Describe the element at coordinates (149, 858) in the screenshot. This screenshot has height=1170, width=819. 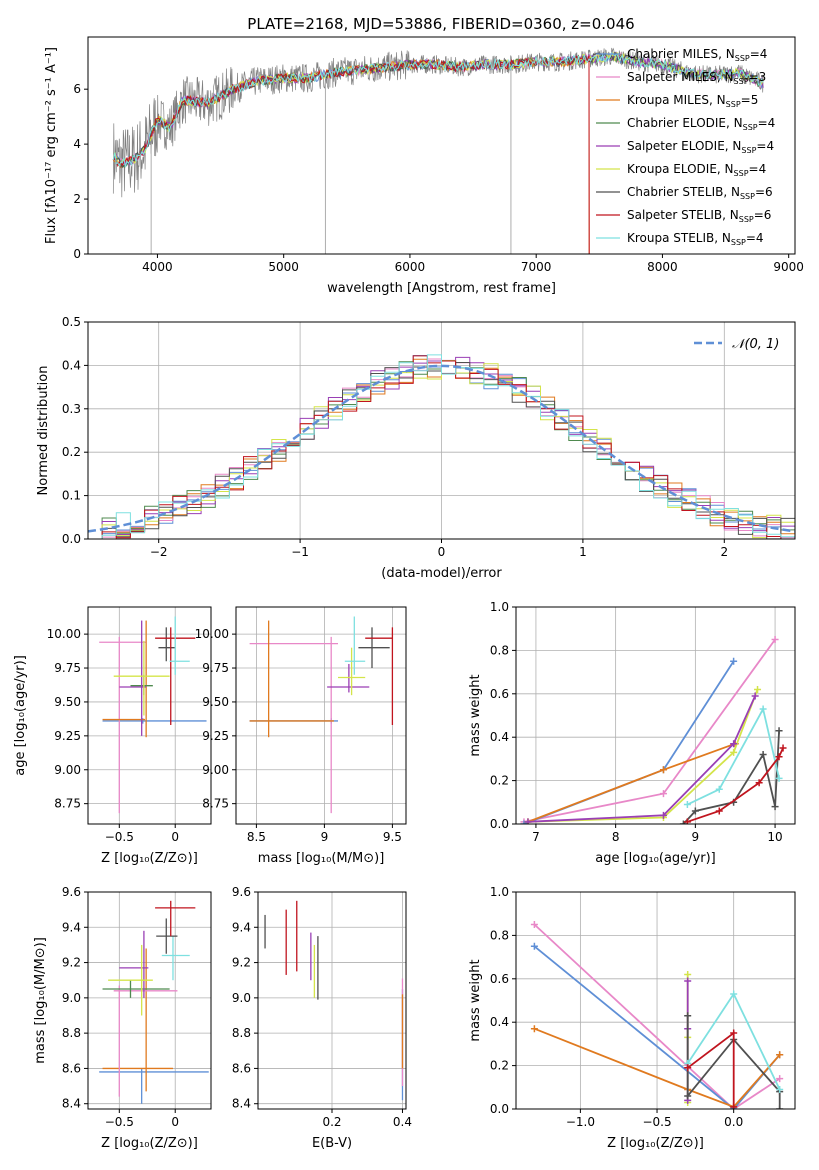
I see `age_vs_Z-xlabel: Z [log₁₀(Z/Z⊙)]` at that location.